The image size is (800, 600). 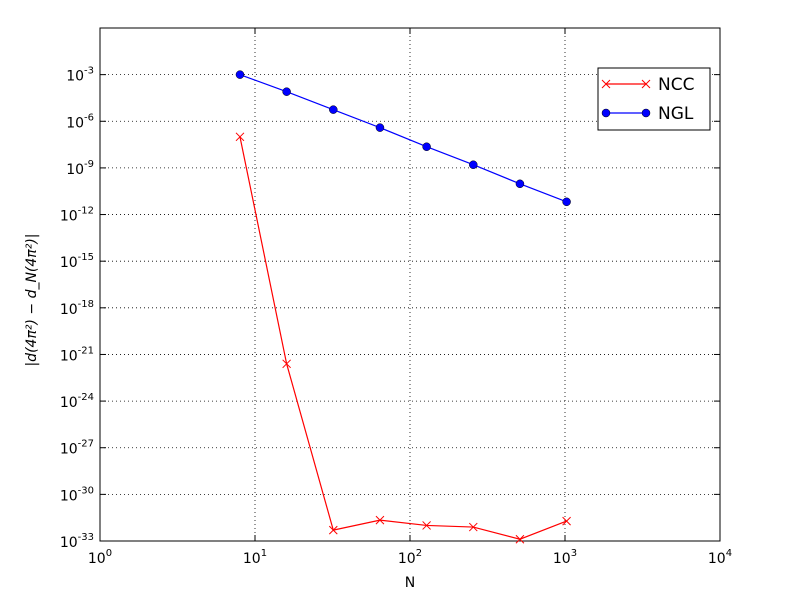 What do you see at coordinates (80, 121) in the screenshot?
I see `y-tick-label: 10⁻⁶` at bounding box center [80, 121].